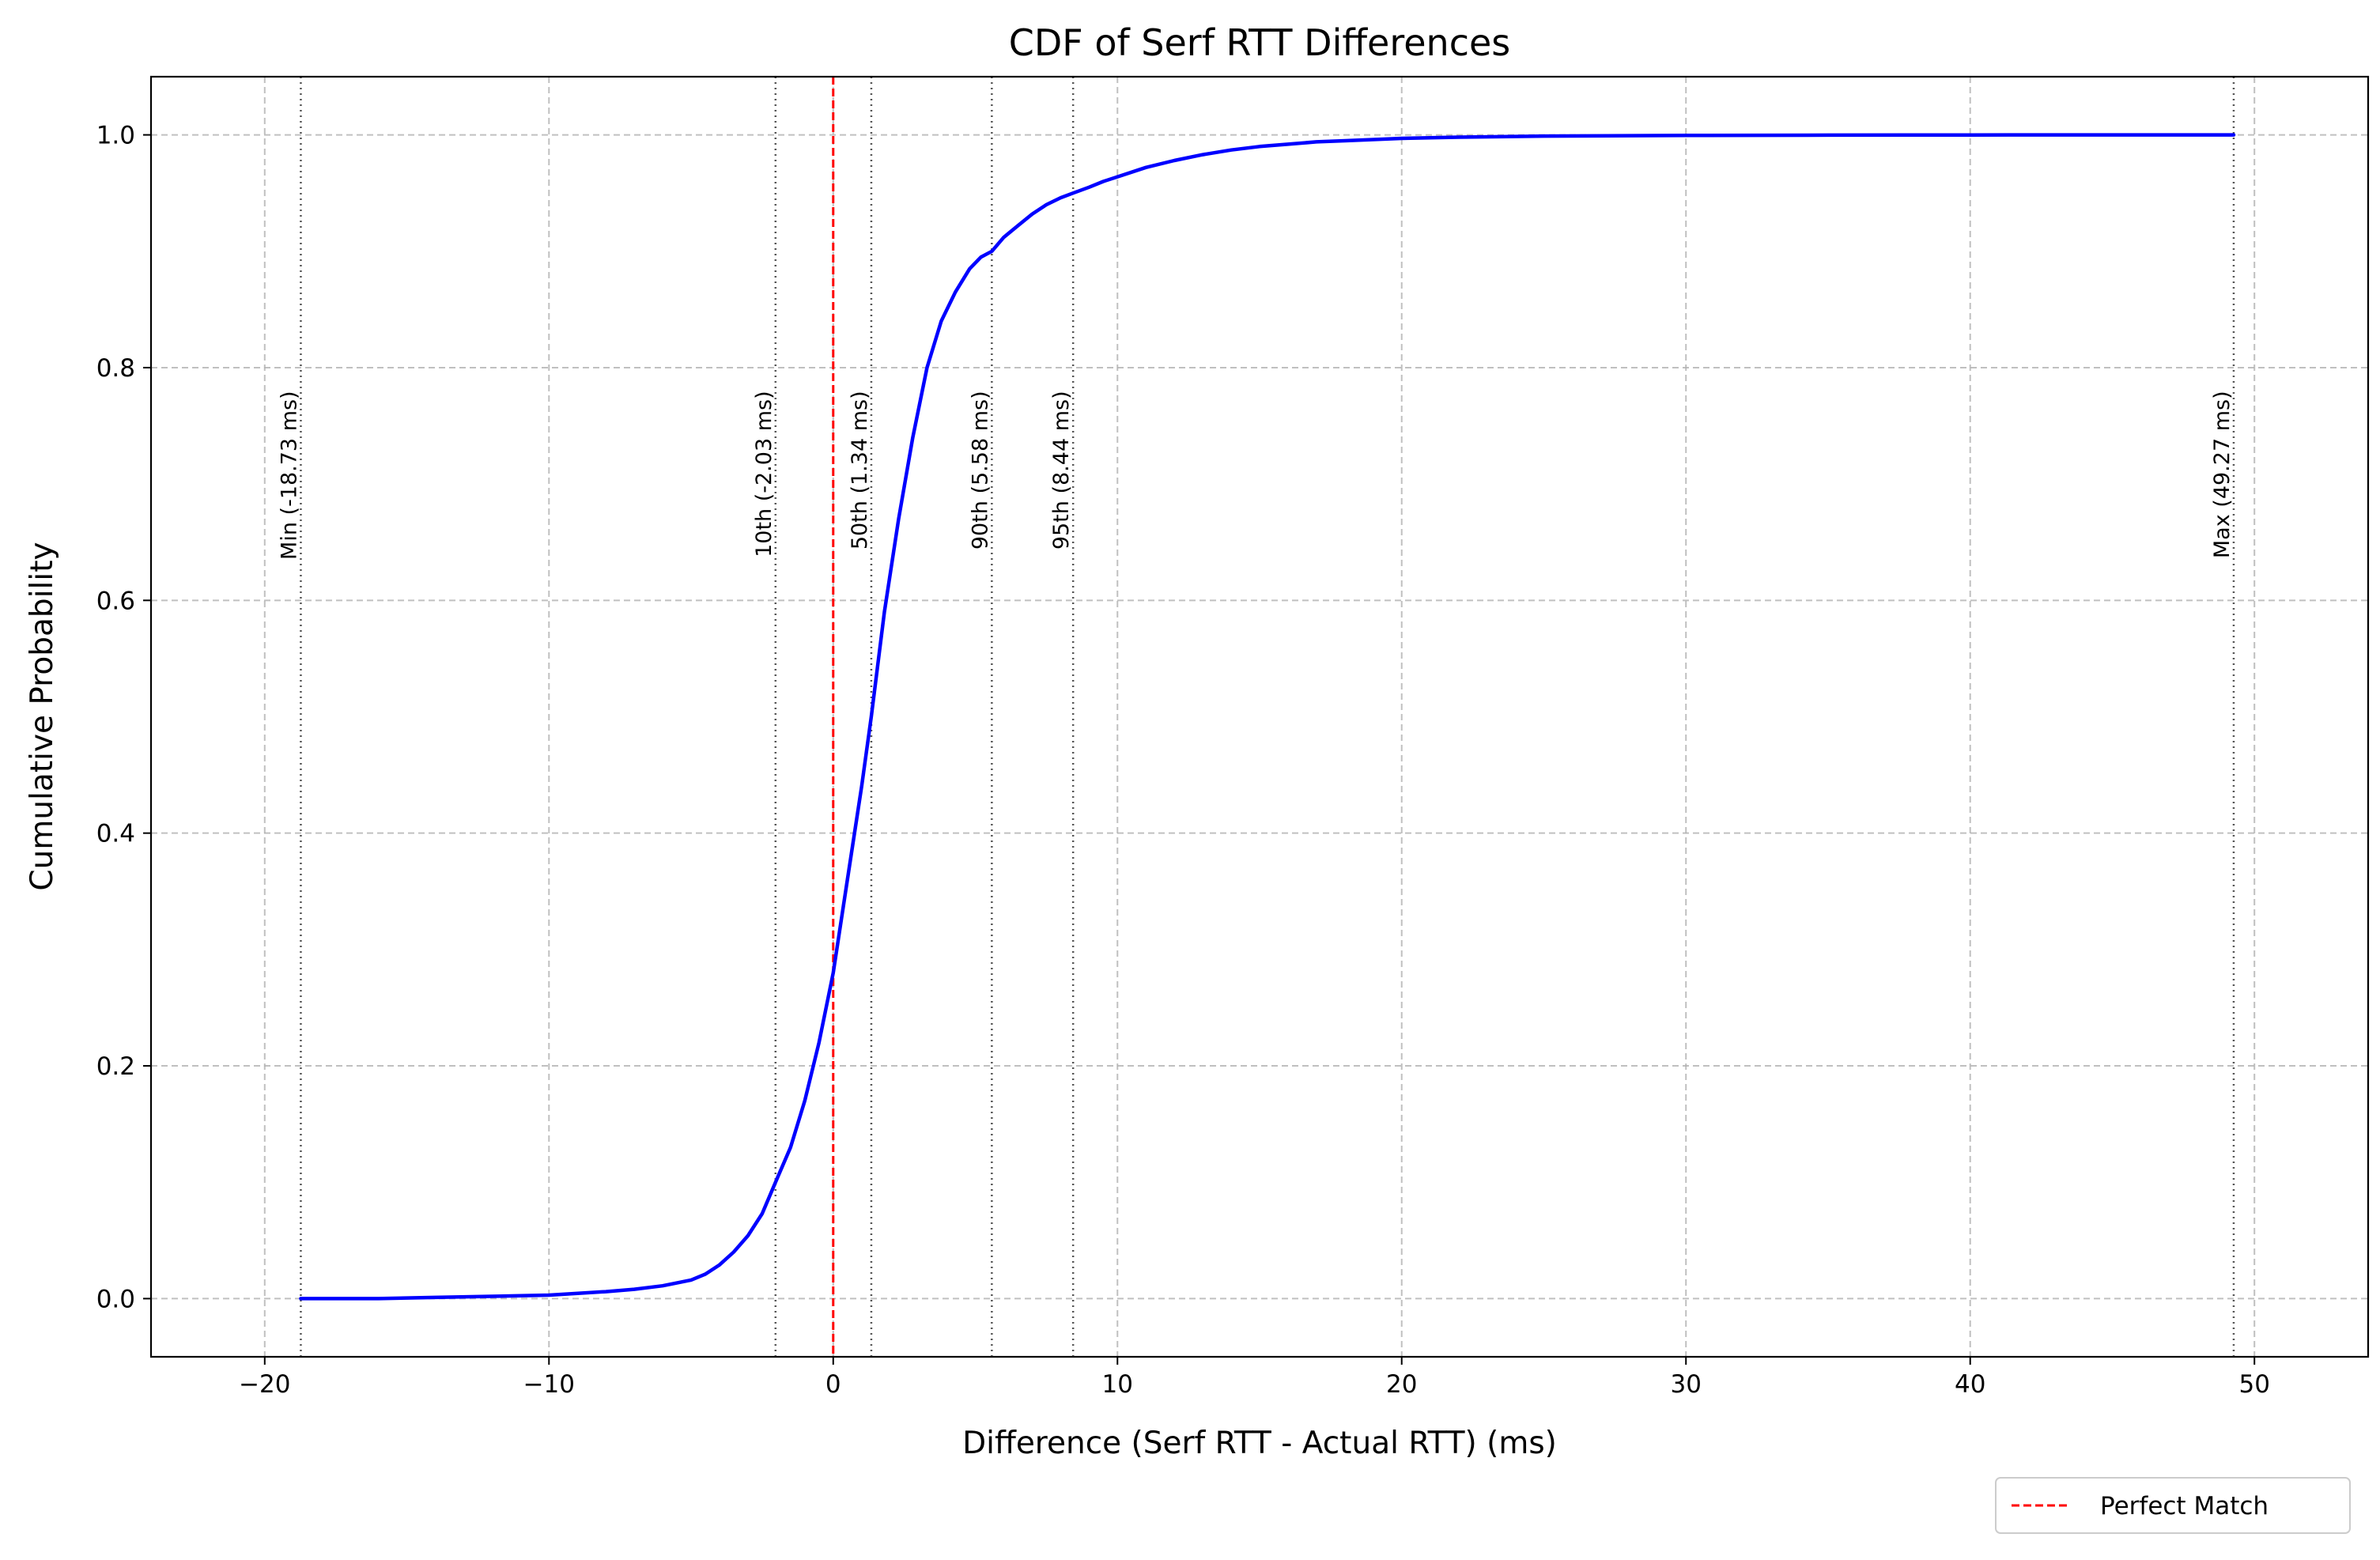  What do you see at coordinates (980, 470) in the screenshot?
I see `percentile-marker-label: 90th (5.58 ms)` at bounding box center [980, 470].